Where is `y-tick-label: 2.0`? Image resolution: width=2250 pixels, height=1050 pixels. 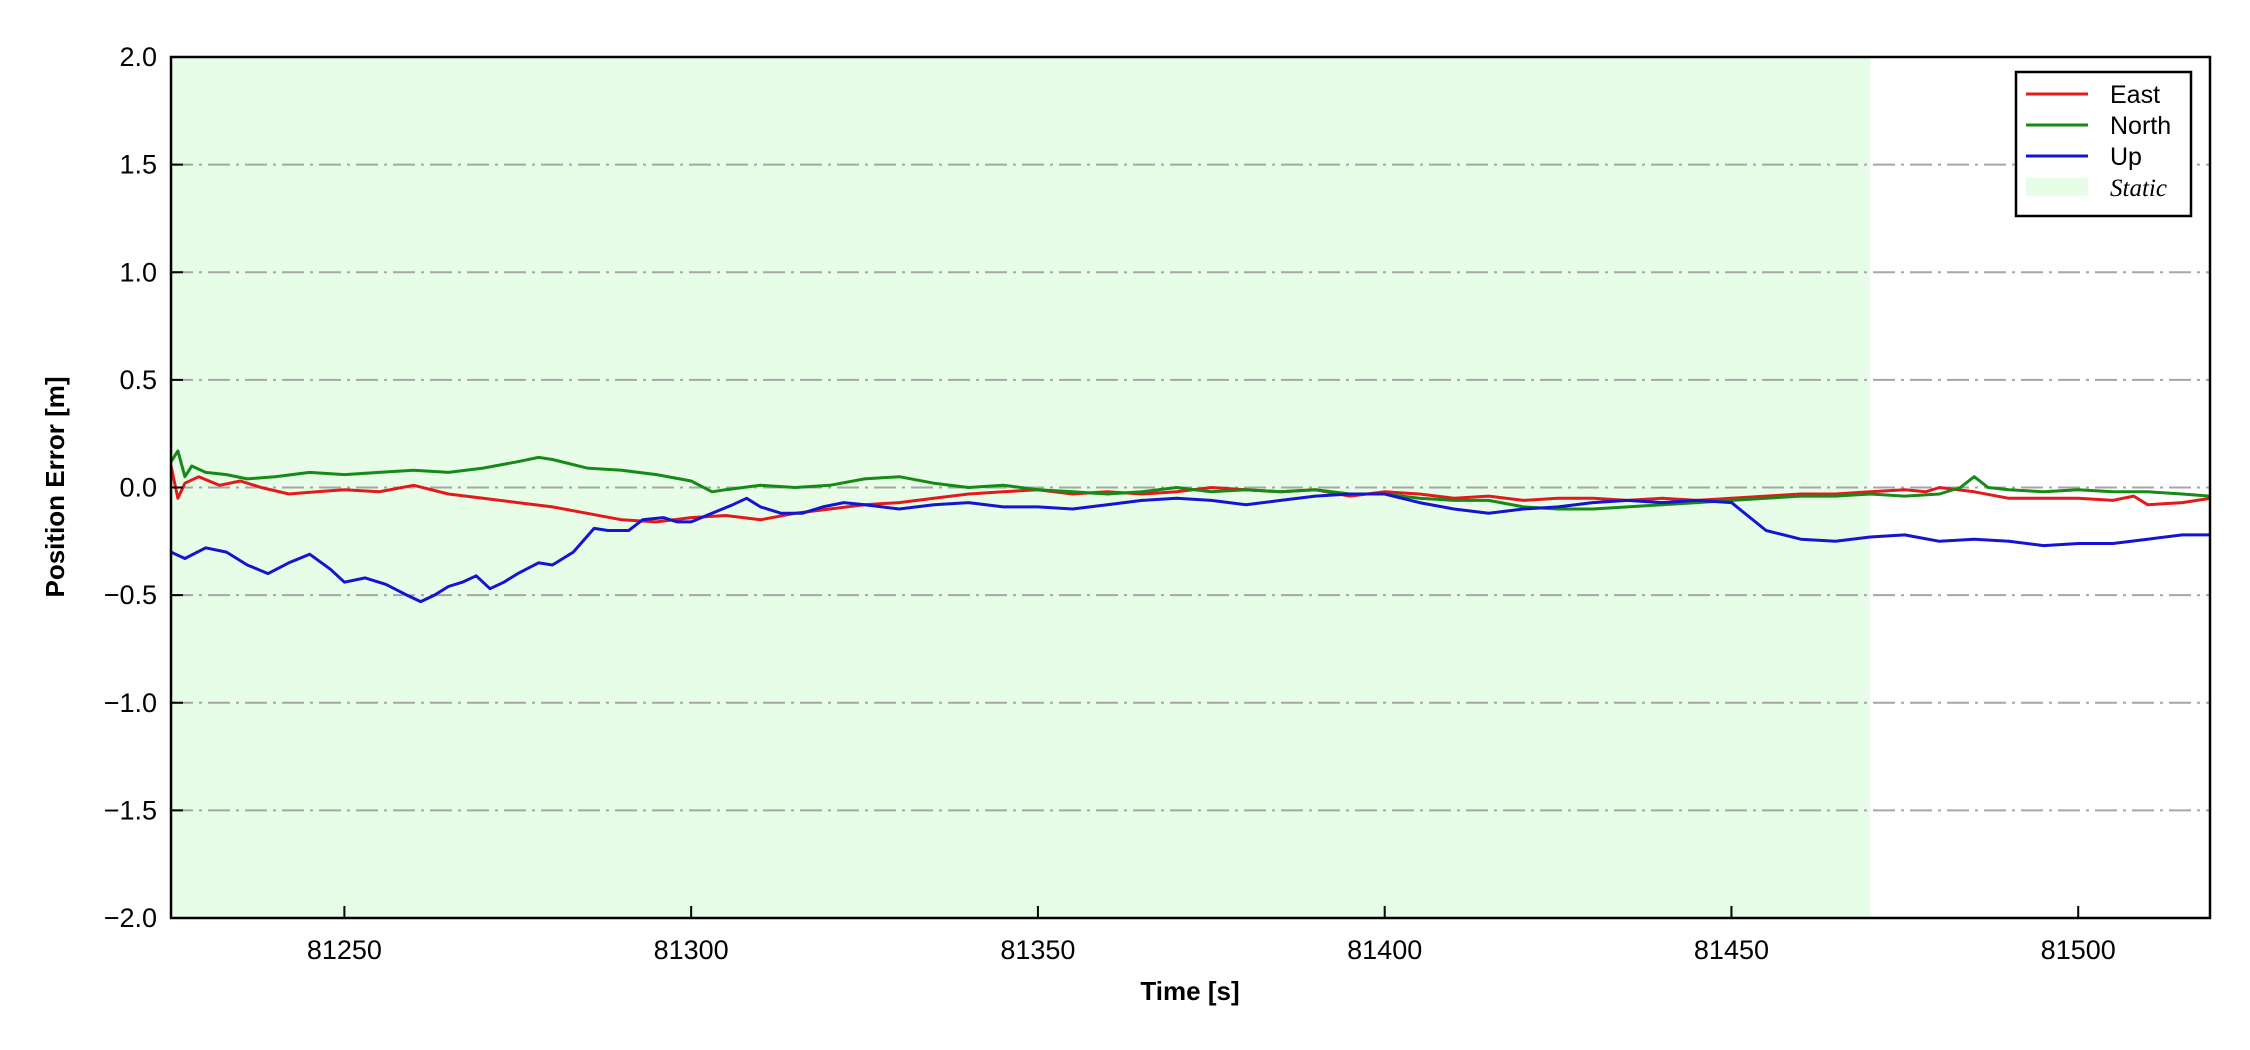 y-tick-label: 2.0 is located at coordinates (138, 57).